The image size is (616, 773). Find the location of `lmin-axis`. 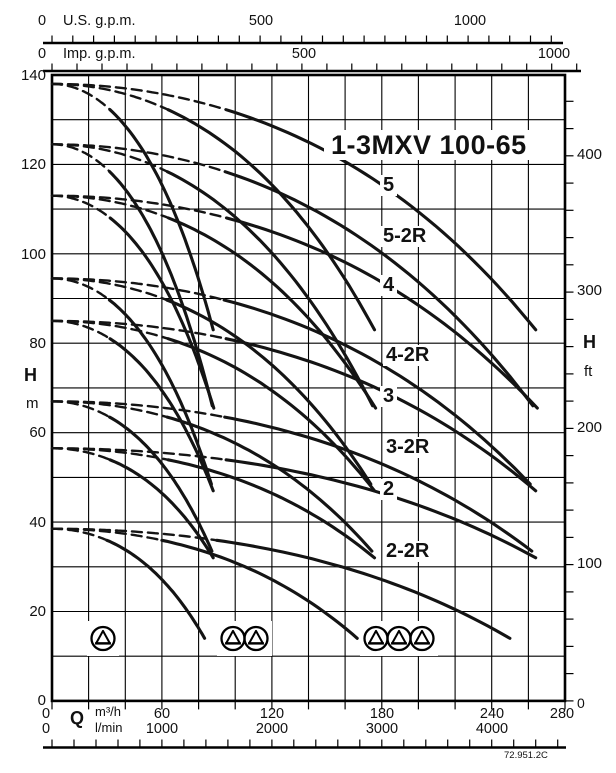

lmin-axis is located at coordinates (304, 744).